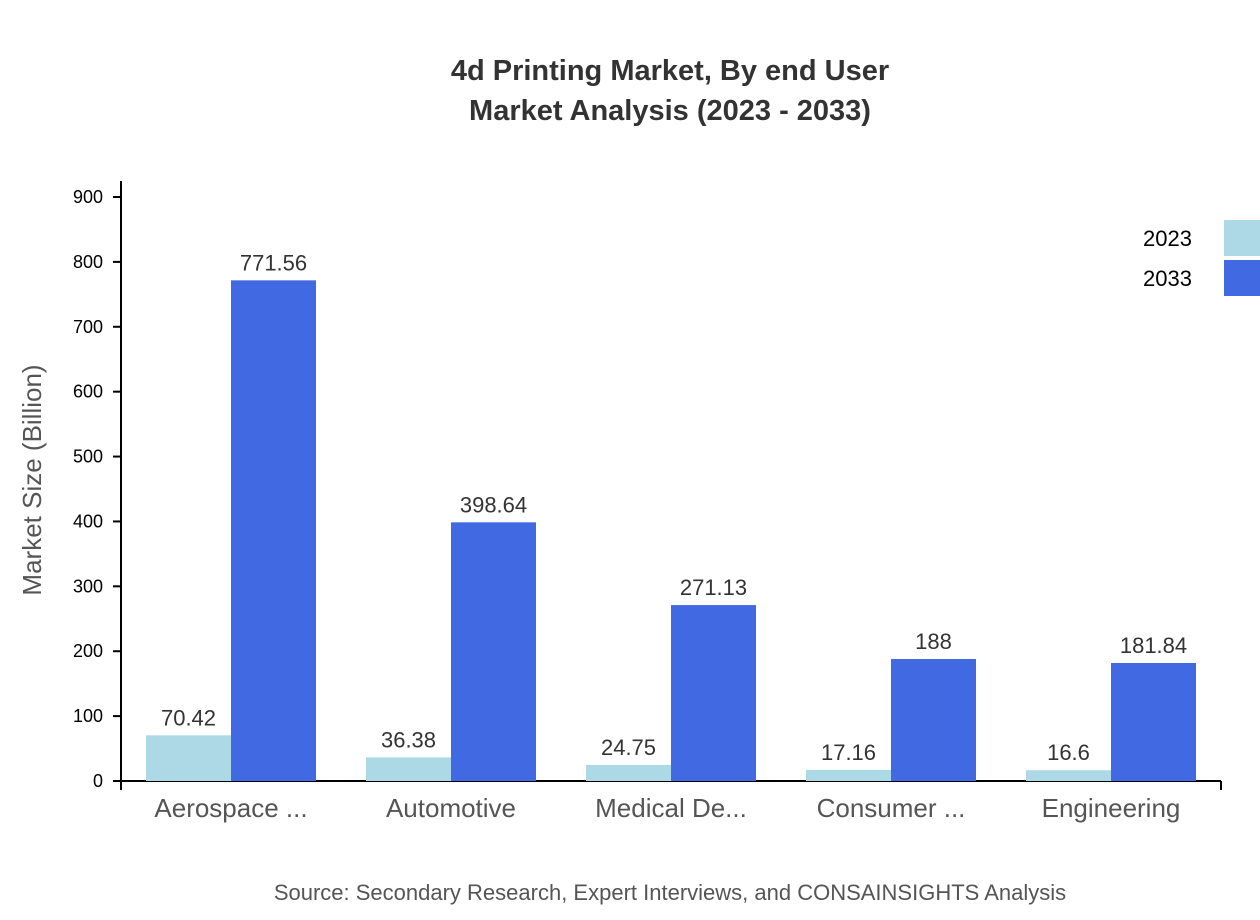  Describe the element at coordinates (273, 262) in the screenshot. I see `data-label: 771.56` at that location.